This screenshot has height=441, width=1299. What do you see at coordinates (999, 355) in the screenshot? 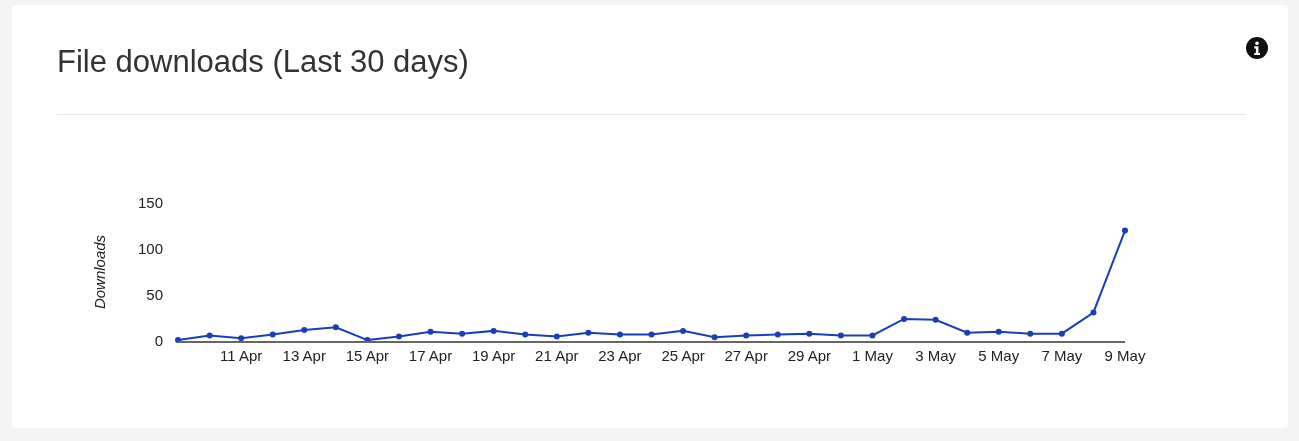
I see `x-tick-label: 5 May` at bounding box center [999, 355].